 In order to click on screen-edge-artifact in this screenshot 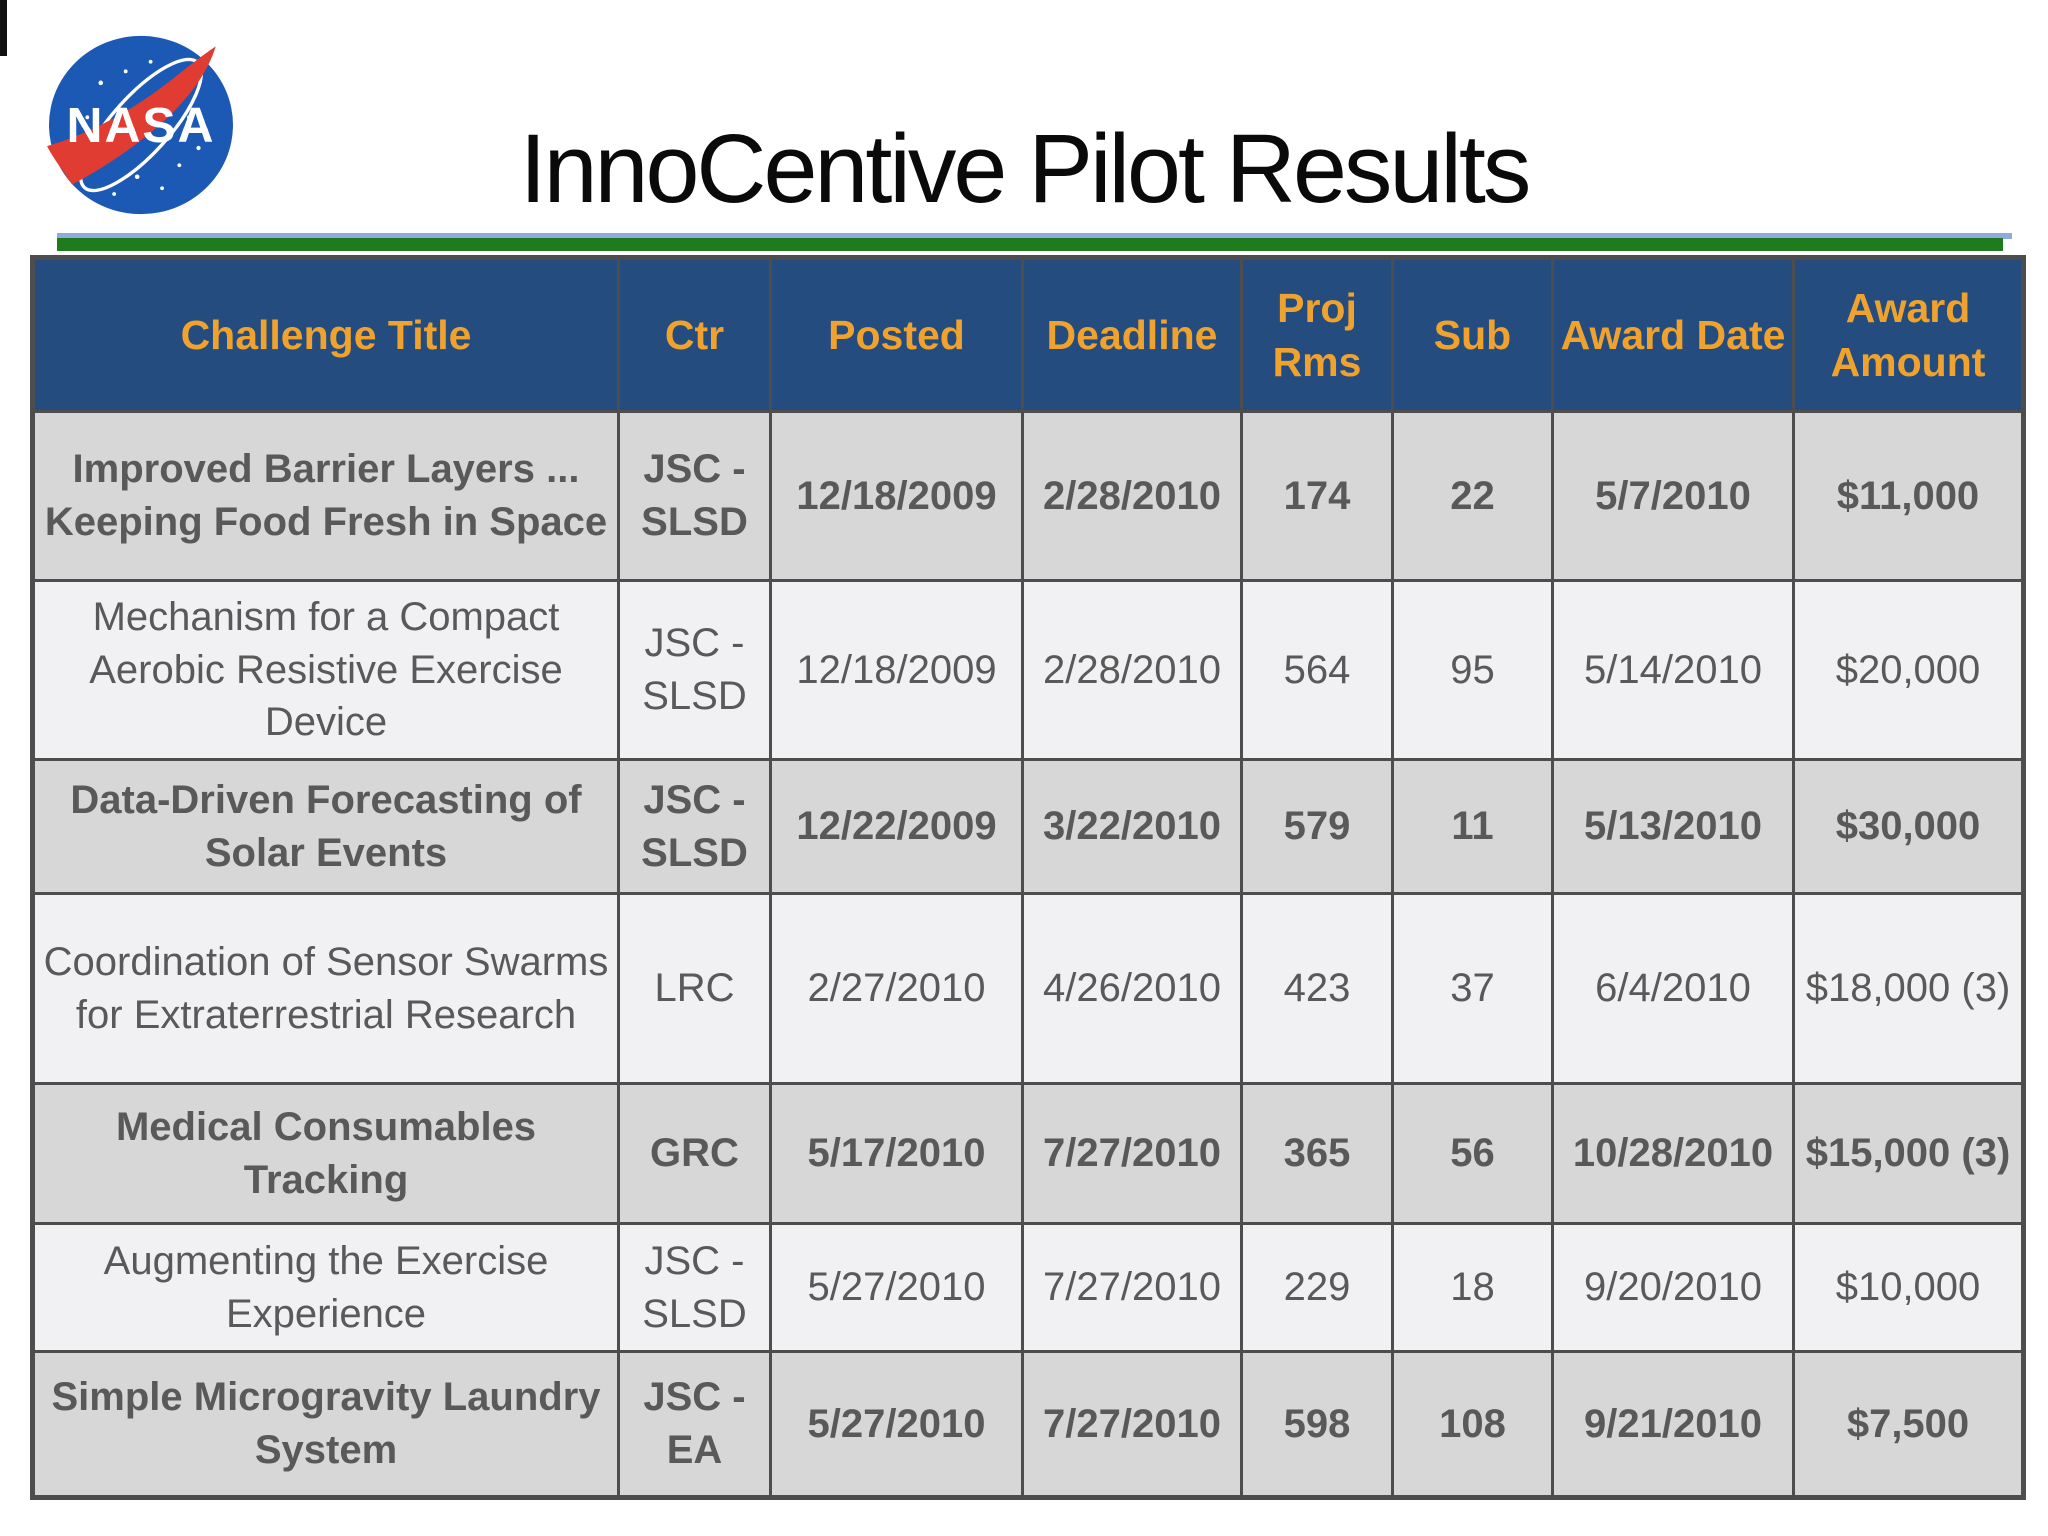, I will do `click(3, 28)`.